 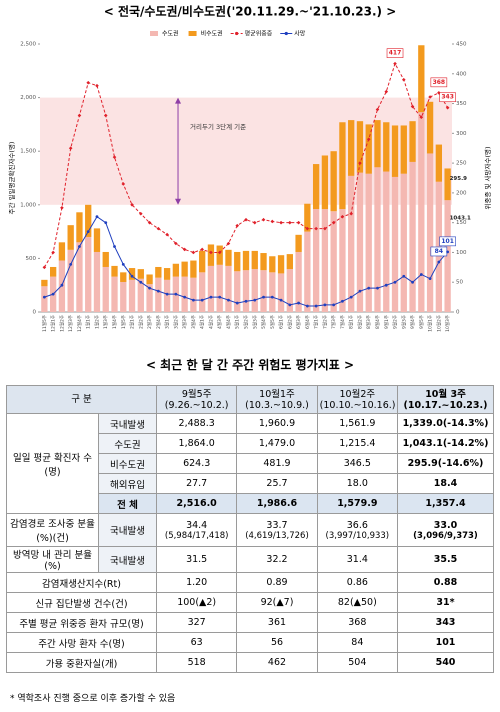 What do you see at coordinates (127, 503) in the screenshot?
I see `row-label: 전 체` at bounding box center [127, 503].